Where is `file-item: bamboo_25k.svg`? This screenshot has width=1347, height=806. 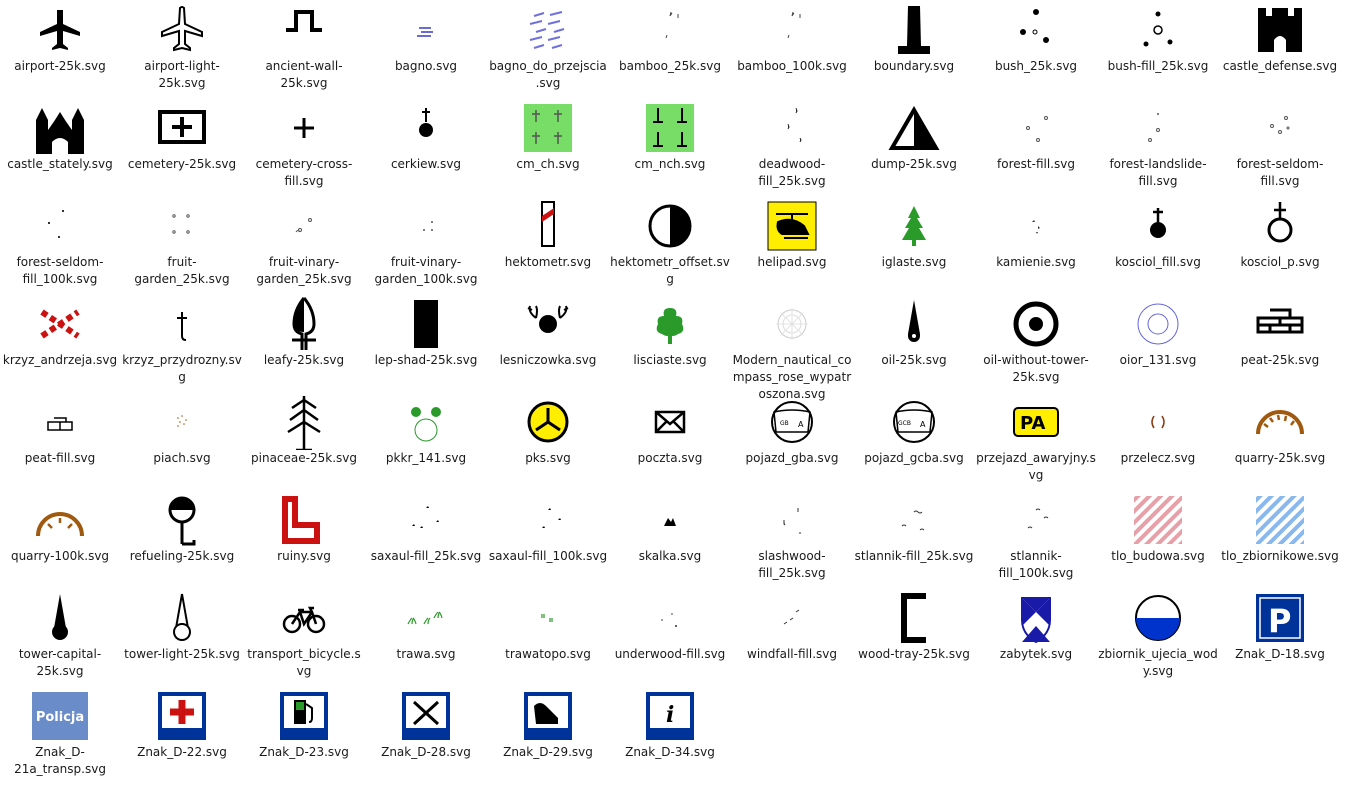
file-item: bamboo_25k.svg is located at coordinates (670, 49).